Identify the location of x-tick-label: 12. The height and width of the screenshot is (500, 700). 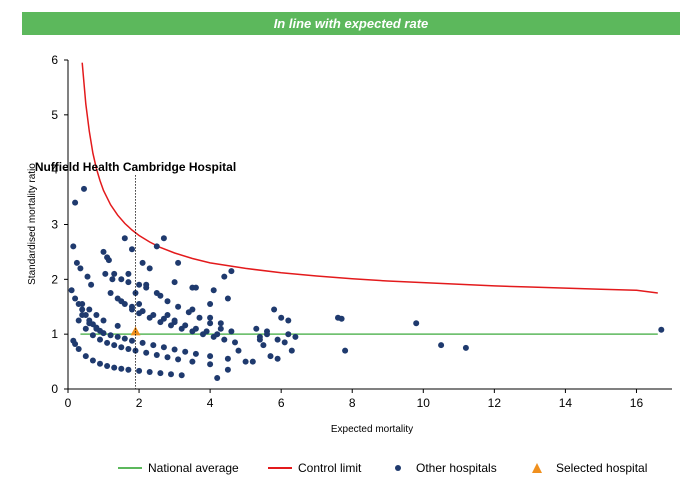
(495, 403).